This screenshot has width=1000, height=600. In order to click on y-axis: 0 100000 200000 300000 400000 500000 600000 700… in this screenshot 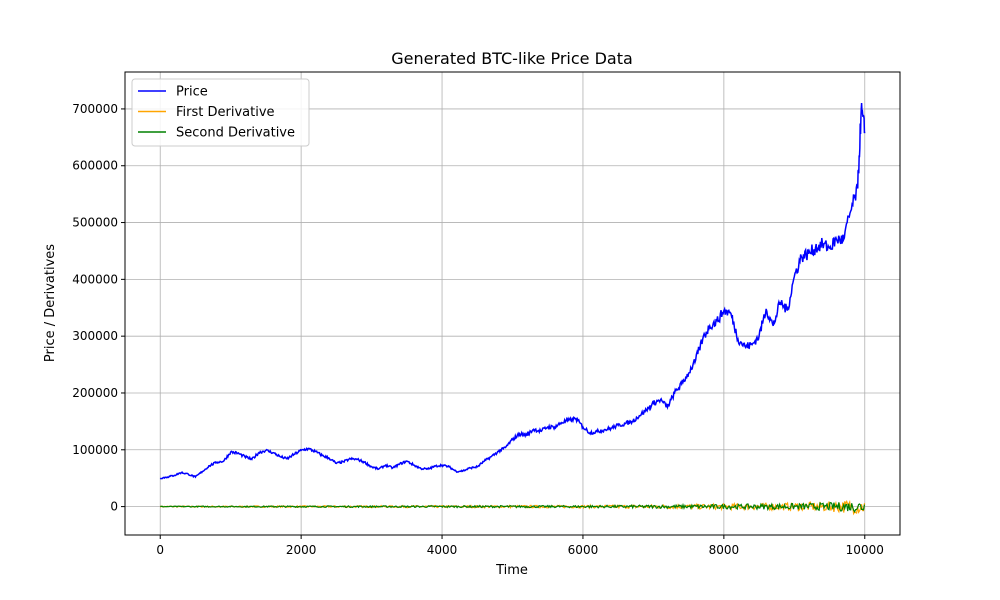, I will do `click(98, 308)`.